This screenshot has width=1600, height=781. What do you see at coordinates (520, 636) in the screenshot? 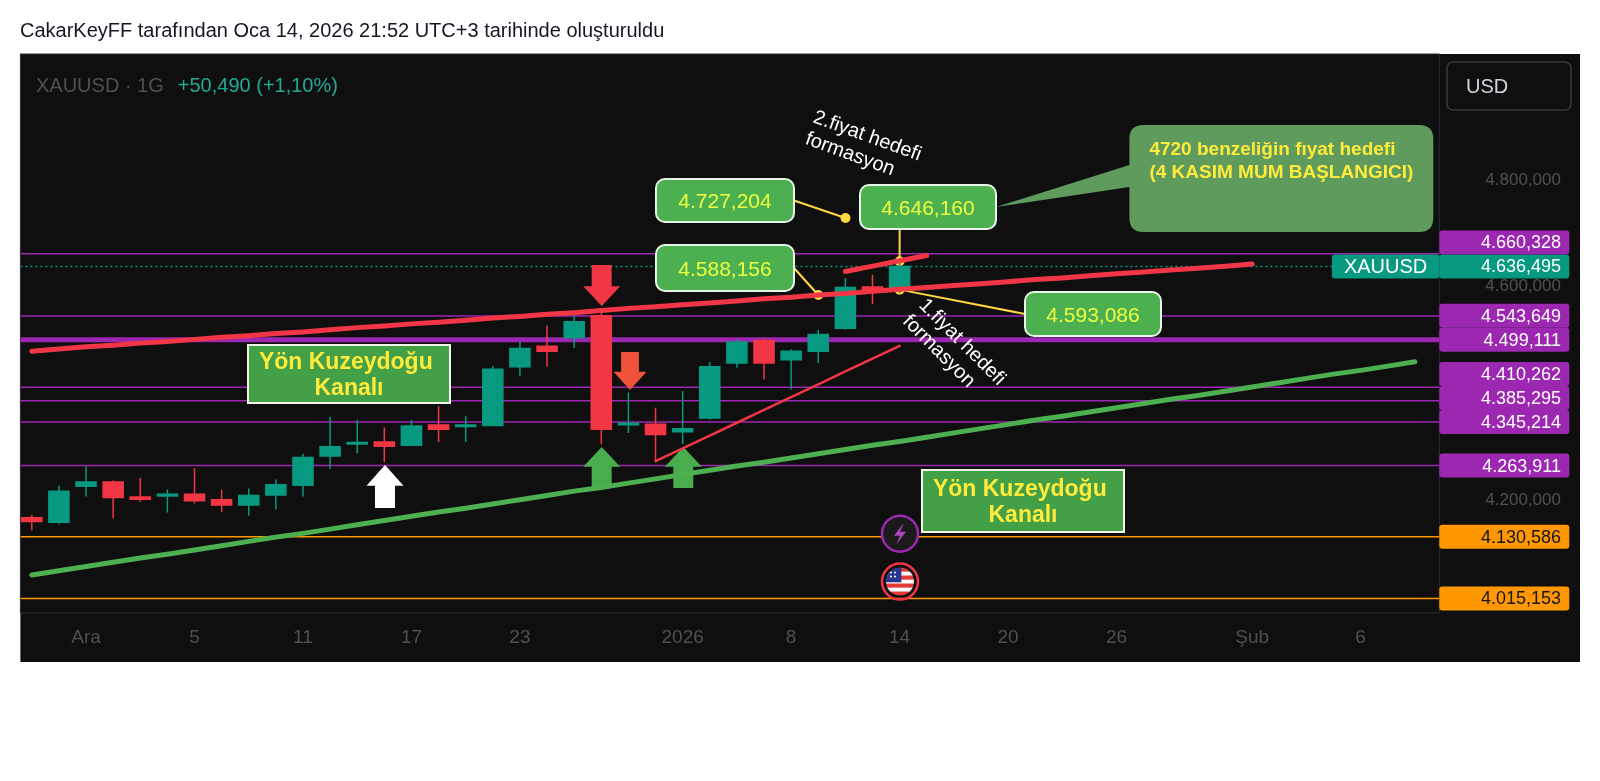
I see `x-tick-label: 23` at bounding box center [520, 636].